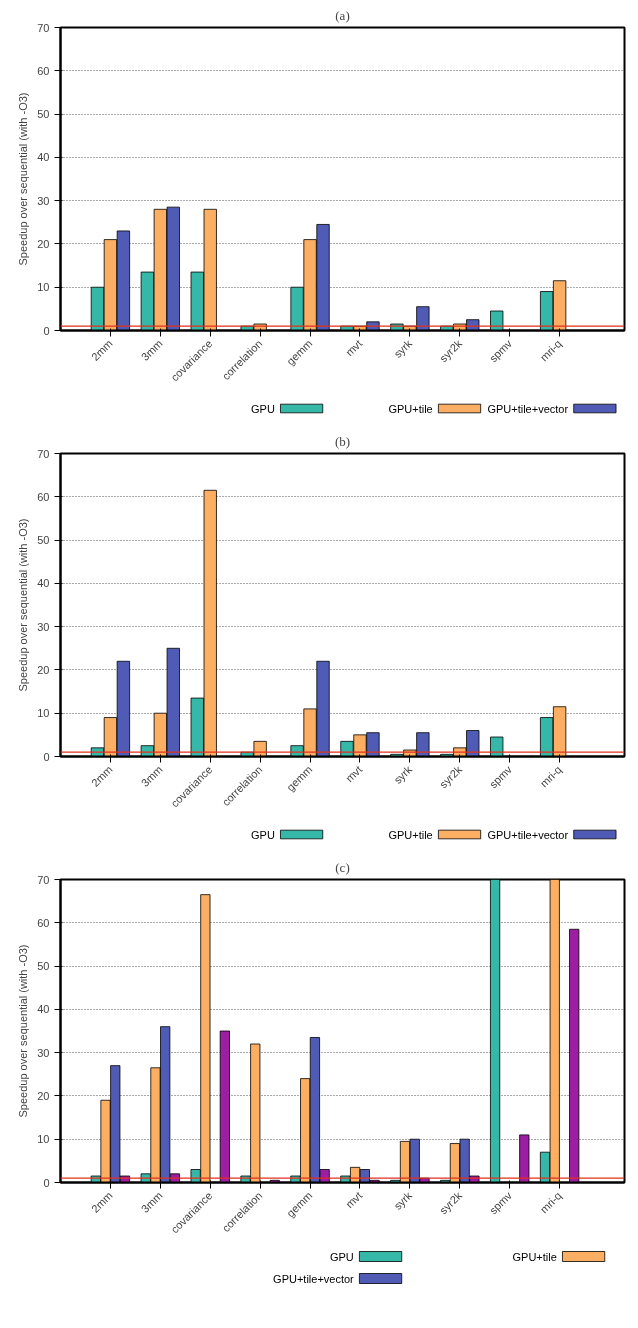 This screenshot has height=1328, width=638. Describe the element at coordinates (342, 867) in the screenshot. I see `chart-title: (c)` at that location.